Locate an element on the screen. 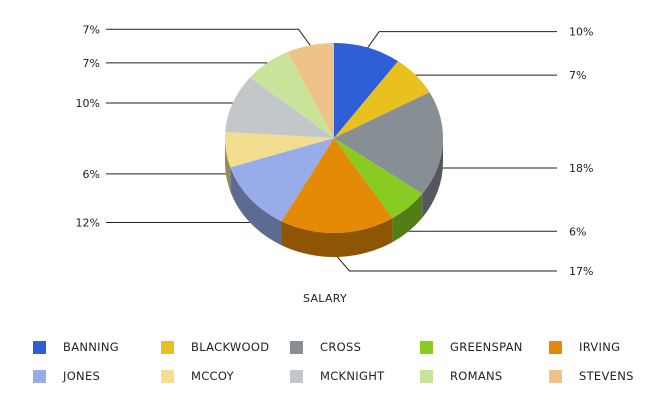  leader-line-banning is located at coordinates (462, 39).